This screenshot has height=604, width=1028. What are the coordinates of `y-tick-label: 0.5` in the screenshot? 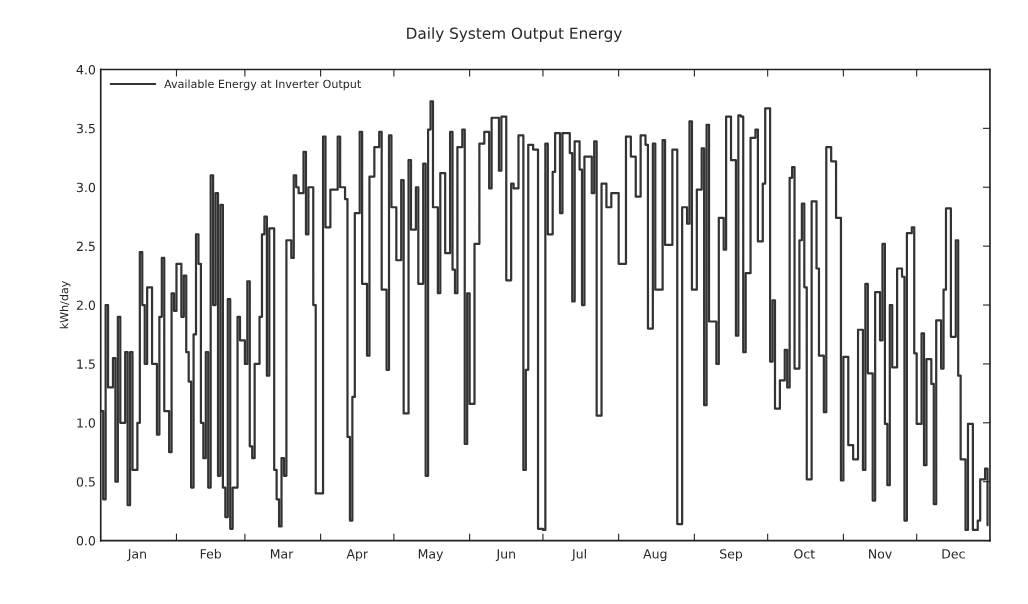 It's located at (85, 482).